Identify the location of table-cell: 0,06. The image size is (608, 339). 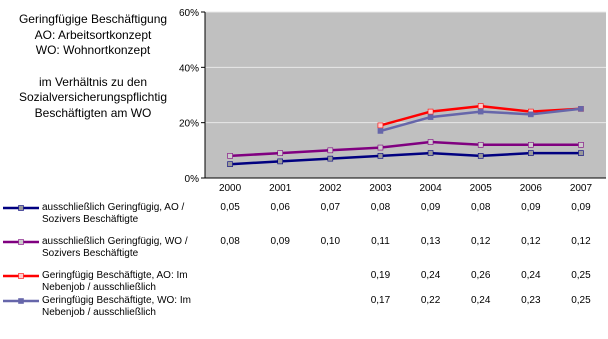
(280, 207).